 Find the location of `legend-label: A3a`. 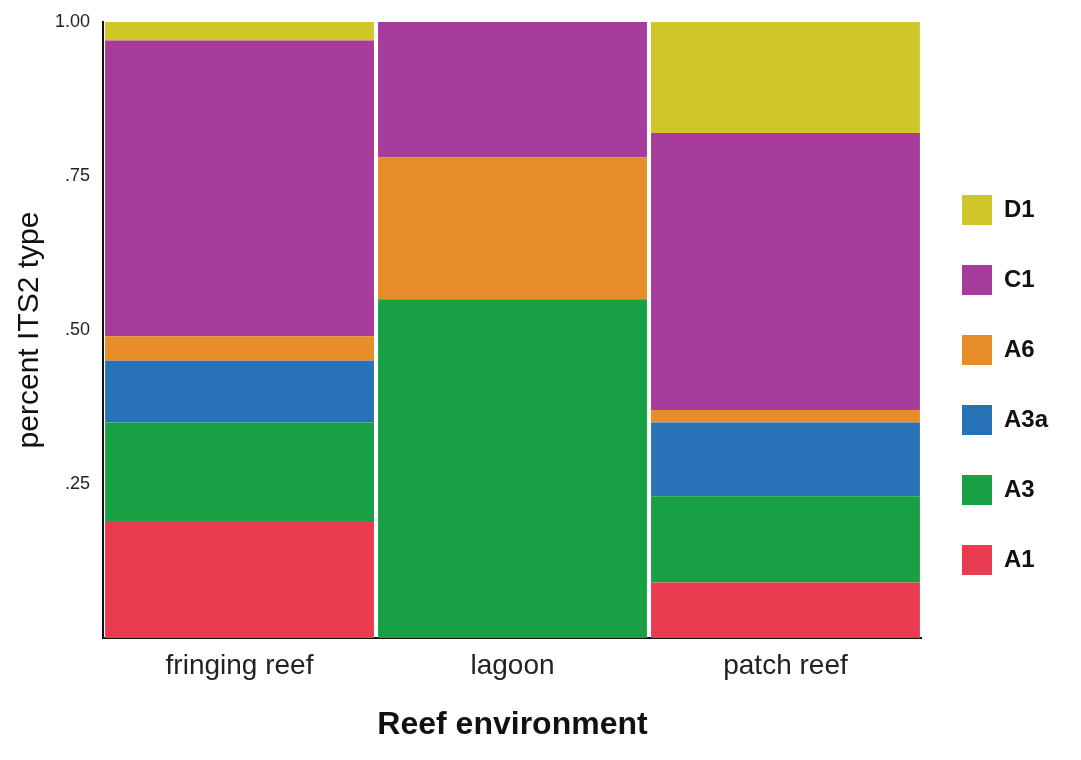

legend-label: A3a is located at coordinates (1026, 418).